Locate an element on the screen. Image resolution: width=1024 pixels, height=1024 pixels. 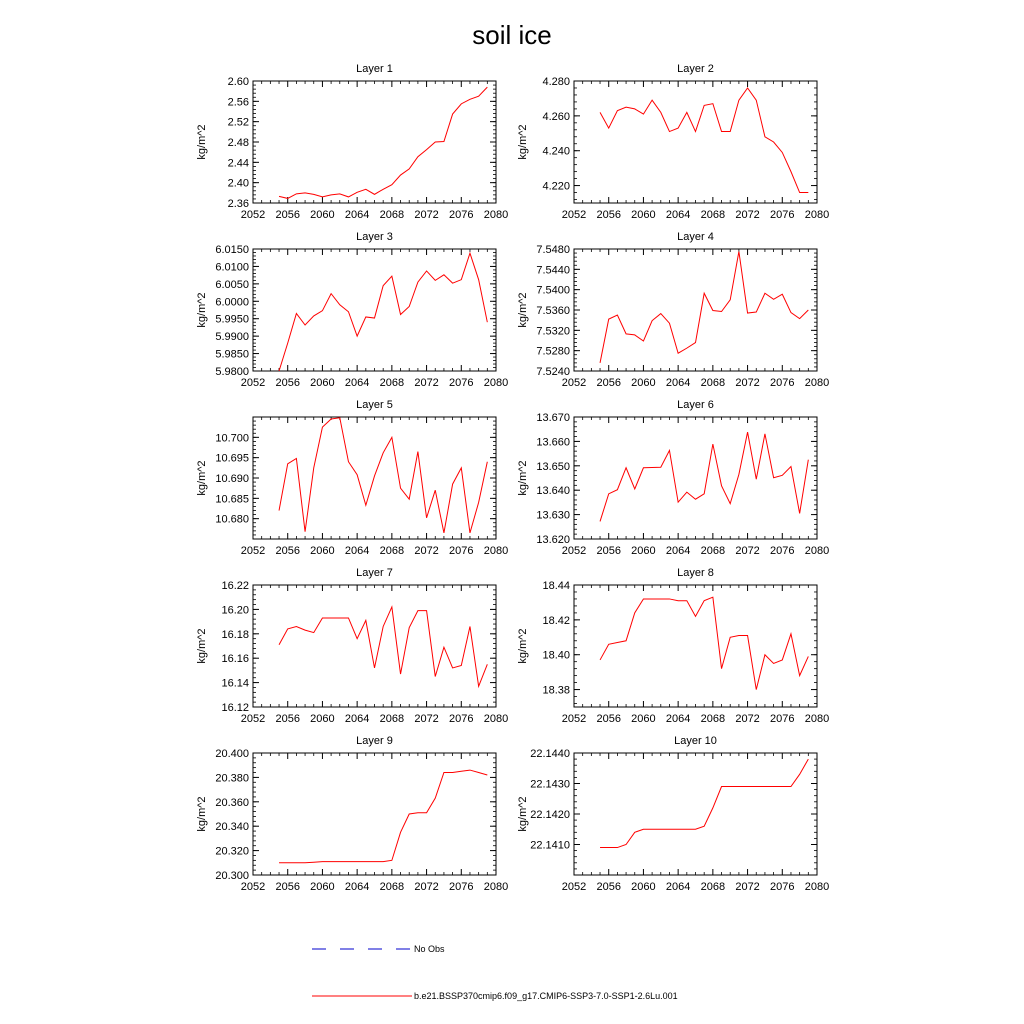
layer-9-ytick-label: 20.300 is located at coordinates (232, 876).